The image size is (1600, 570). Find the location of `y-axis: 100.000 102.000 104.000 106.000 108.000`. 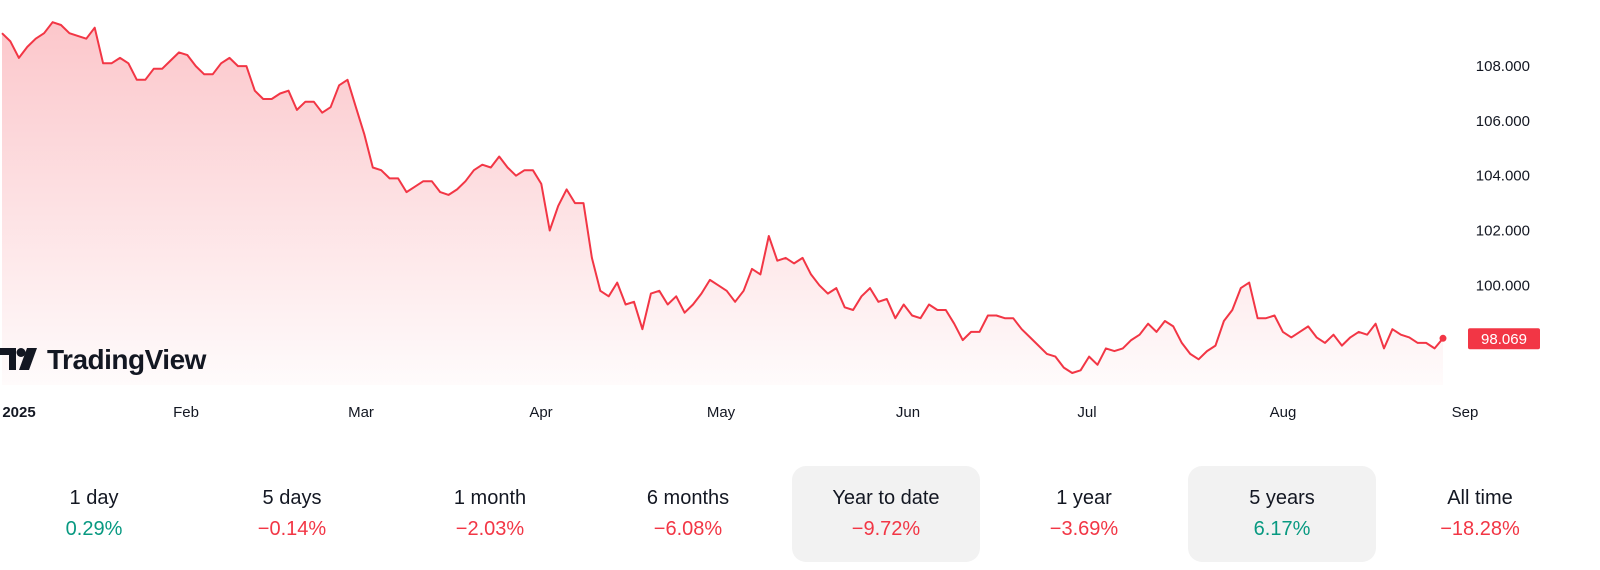

y-axis: 100.000 102.000 104.000 106.000 108.000 is located at coordinates (1503, 176).